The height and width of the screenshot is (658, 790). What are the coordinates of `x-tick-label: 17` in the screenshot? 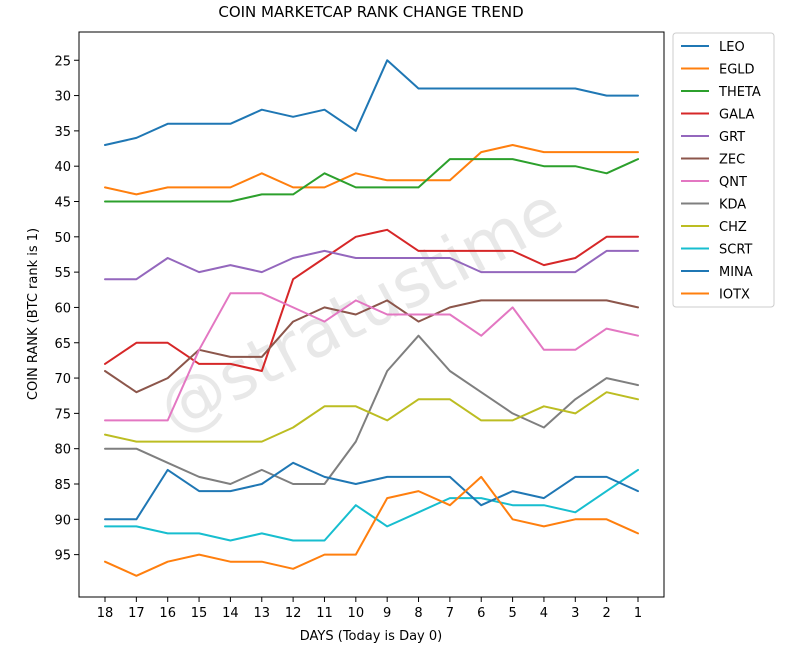 It's located at (136, 613).